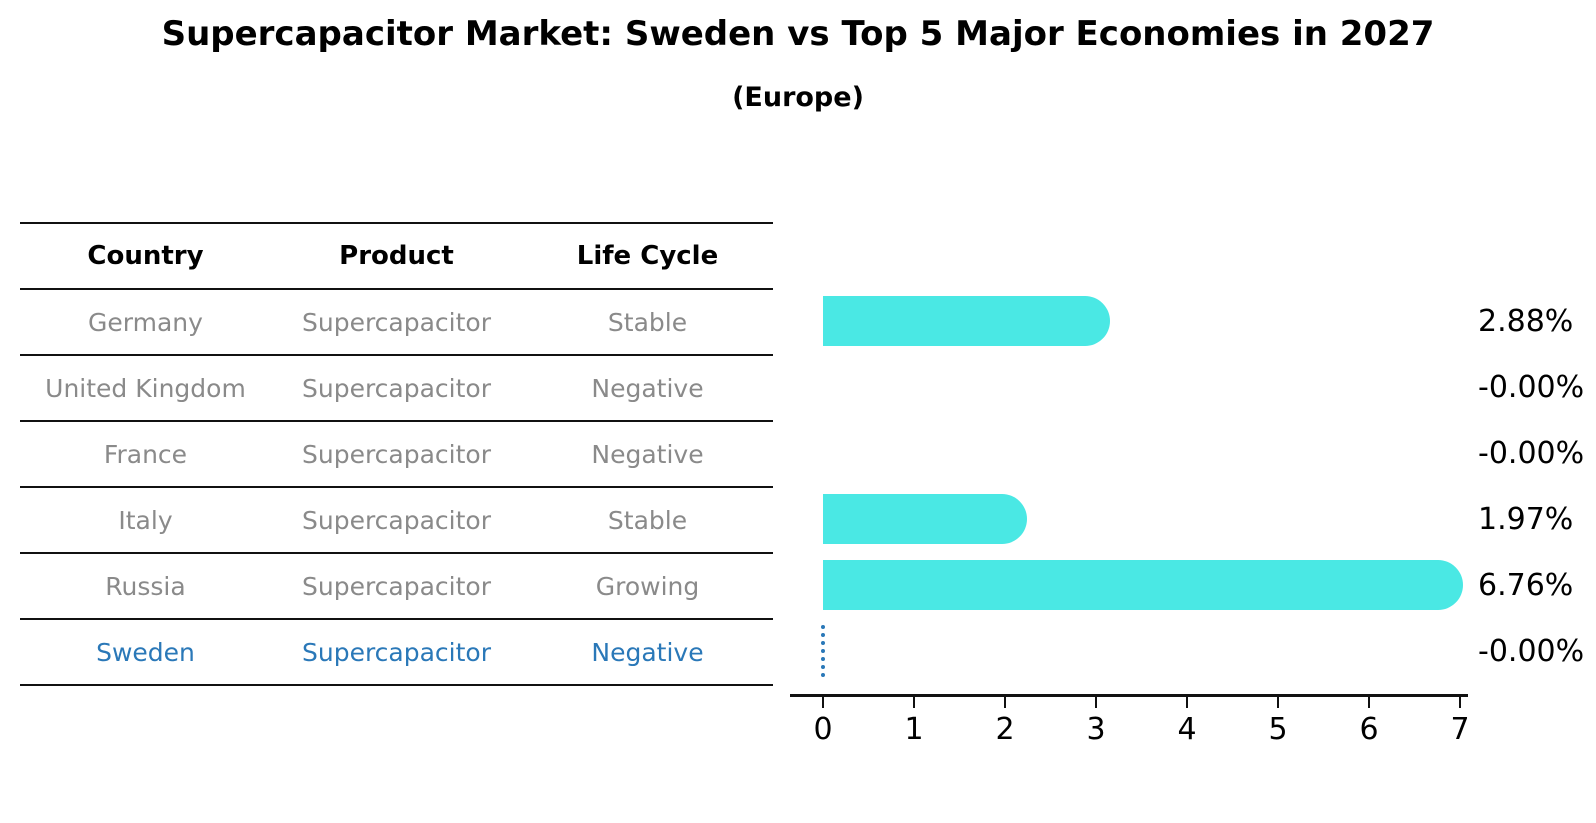  Describe the element at coordinates (1181, 519) in the screenshot. I see `bar-row: 1.97%` at that location.